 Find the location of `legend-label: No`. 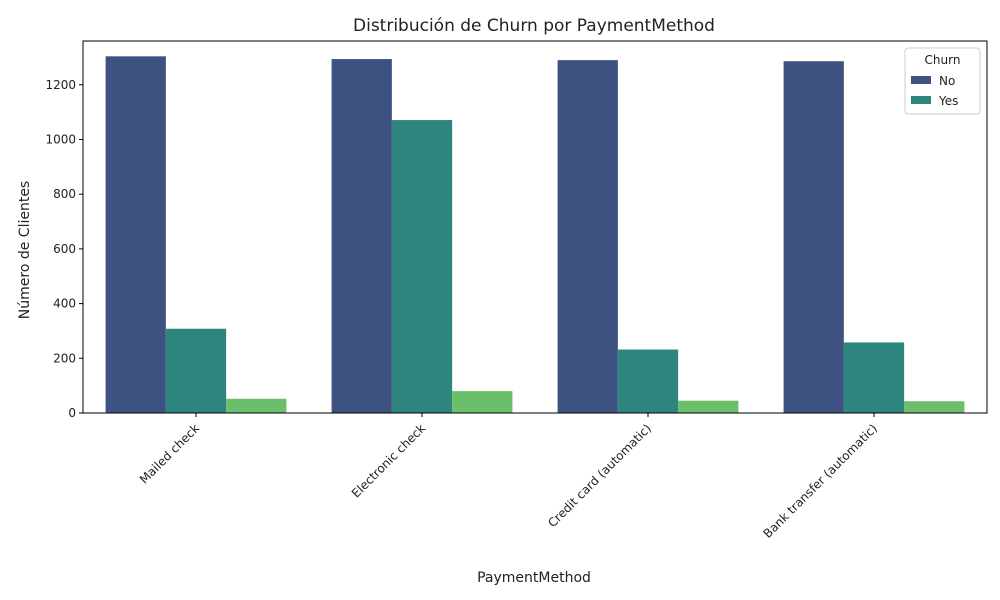

legend-label: No is located at coordinates (947, 81).